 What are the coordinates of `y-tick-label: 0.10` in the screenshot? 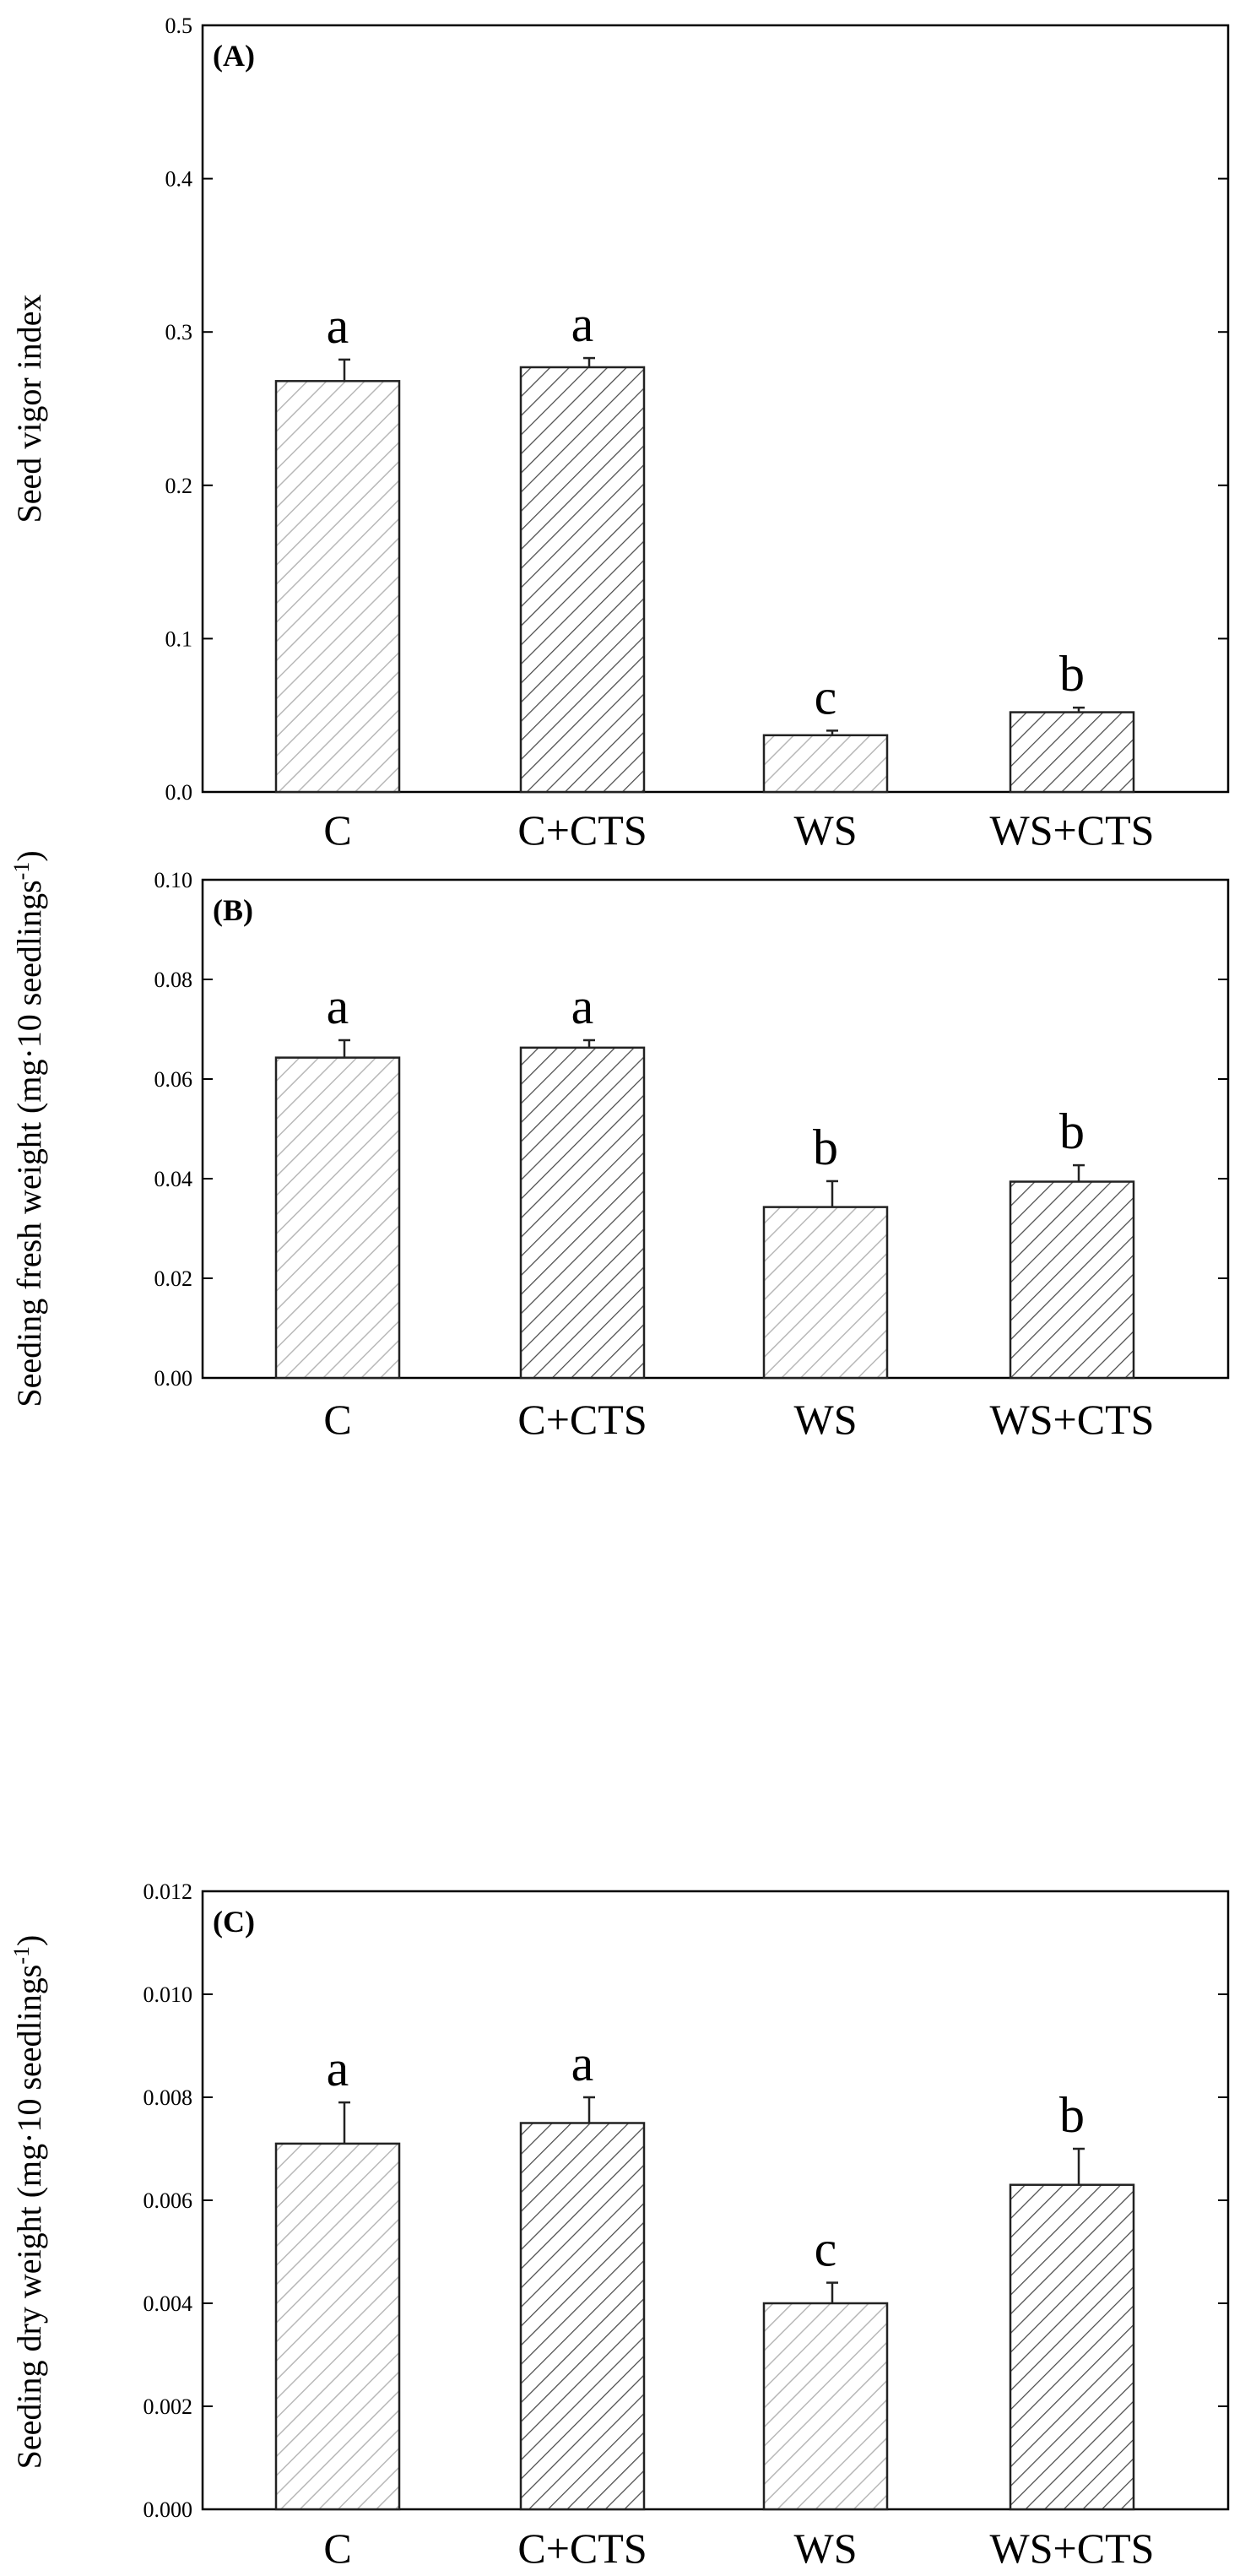 It's located at (173, 880).